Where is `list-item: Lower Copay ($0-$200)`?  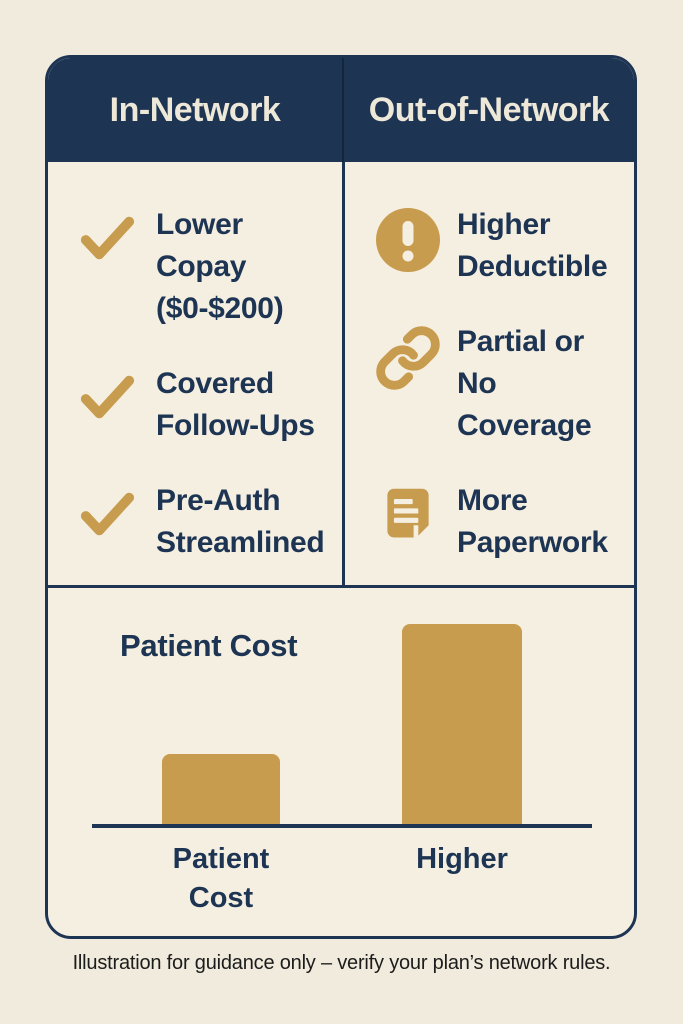
list-item: Lower Copay ($0-$200) is located at coordinates (202, 267).